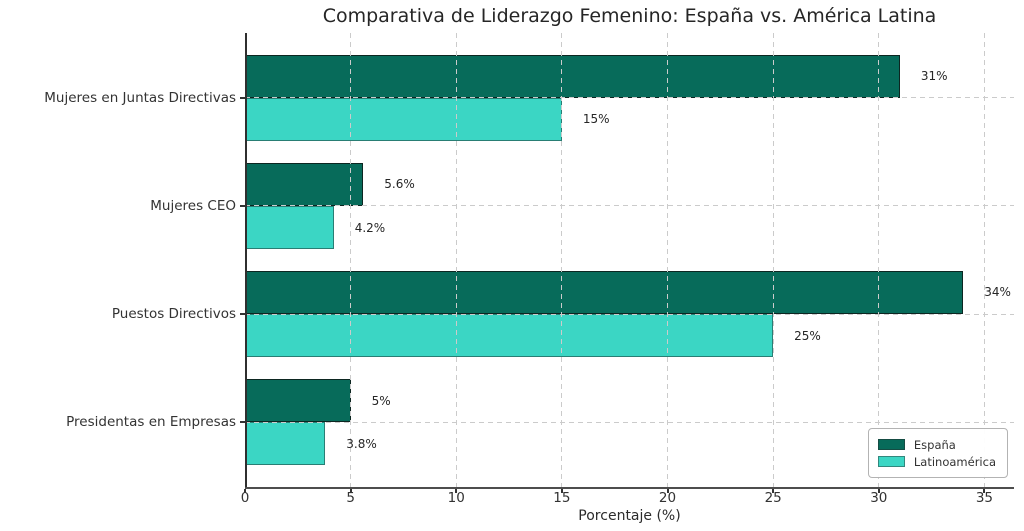 This screenshot has width=1024, height=531. Describe the element at coordinates (246, 260) in the screenshot. I see `y-axis-spine` at that location.